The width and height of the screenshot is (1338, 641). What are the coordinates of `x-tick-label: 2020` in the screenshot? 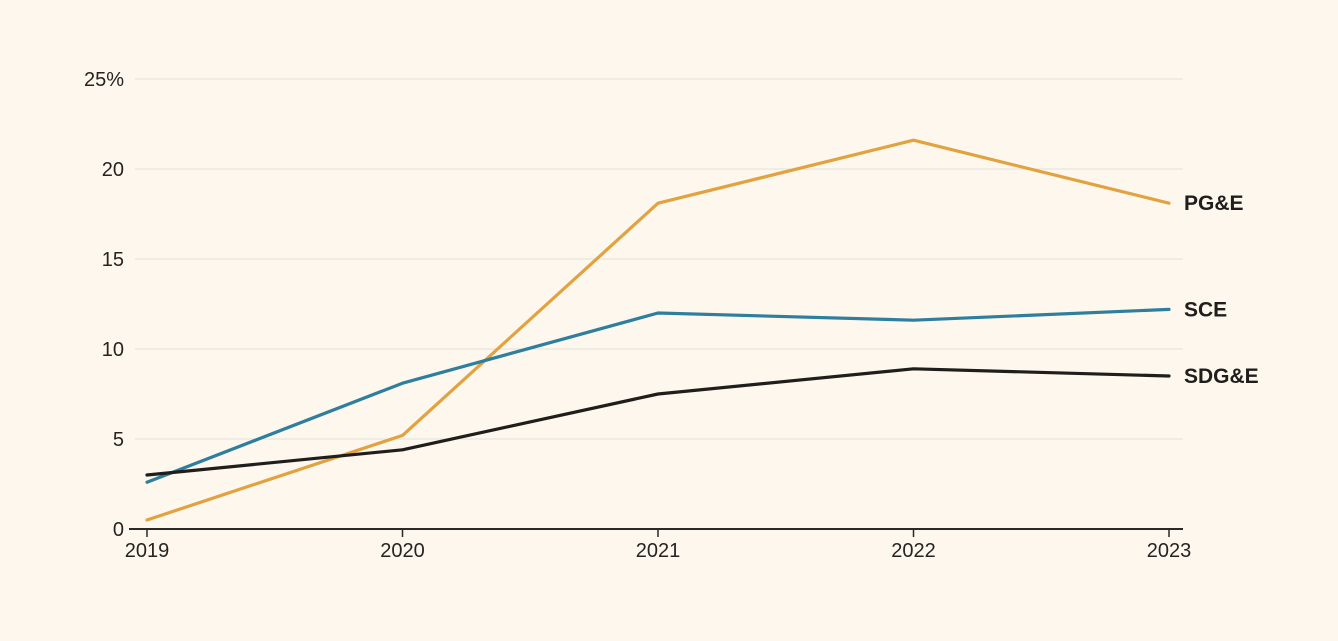 It's located at (402, 551).